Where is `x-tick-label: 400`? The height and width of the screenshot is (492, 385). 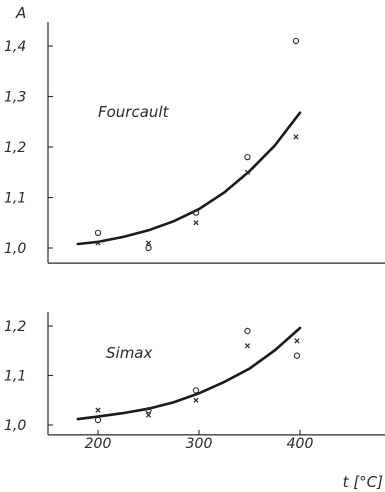 x-tick-label: 400 is located at coordinates (300, 444).